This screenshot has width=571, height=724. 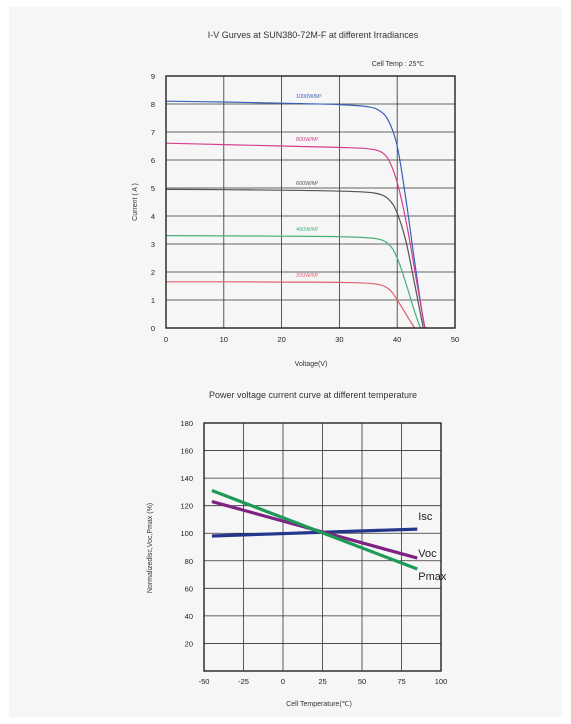 I want to click on temp-y-tick-label: 120, so click(x=186, y=506).